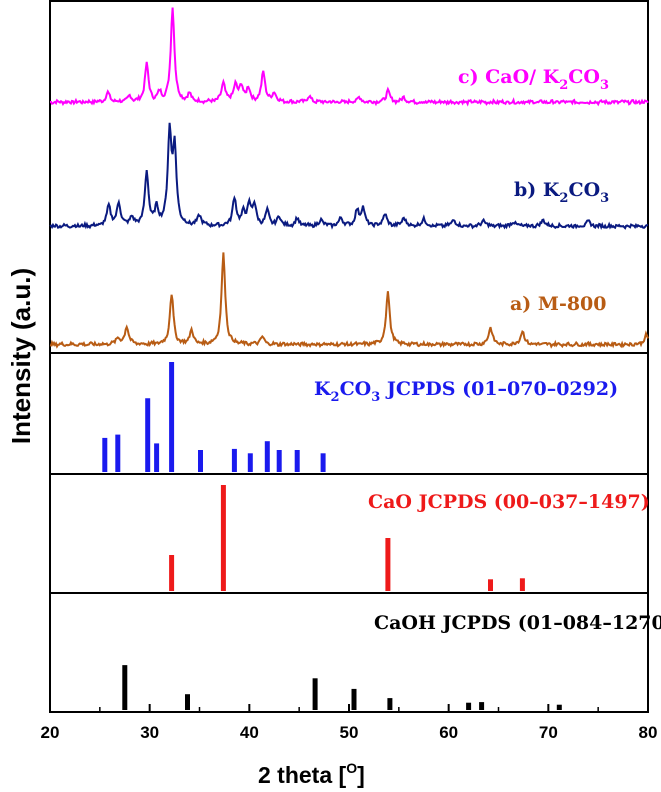 The width and height of the screenshot is (661, 792). Describe the element at coordinates (311, 774) in the screenshot. I see `x-axis-title: 2 theta [O]` at that location.